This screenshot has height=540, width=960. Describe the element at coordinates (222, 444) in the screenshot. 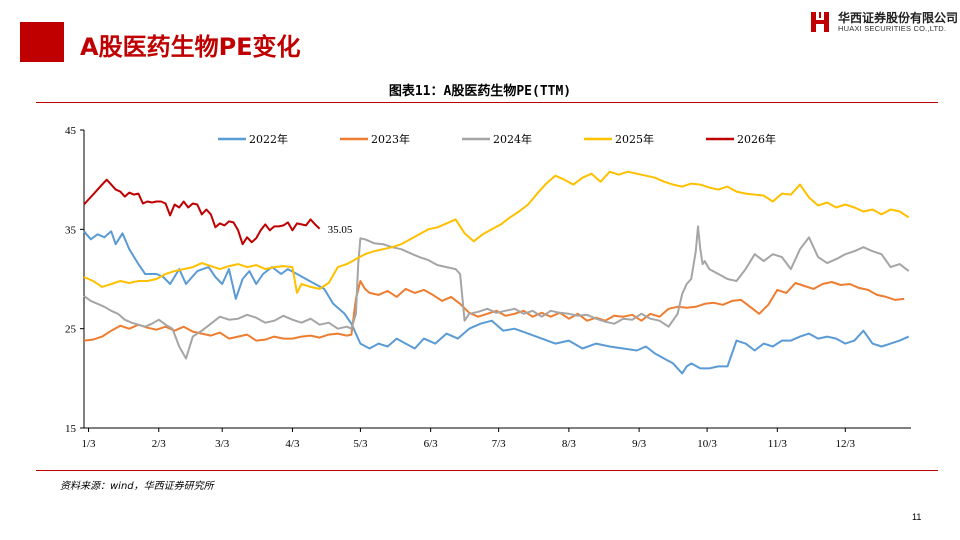

I see `x-tick-label: 3/3` at that location.